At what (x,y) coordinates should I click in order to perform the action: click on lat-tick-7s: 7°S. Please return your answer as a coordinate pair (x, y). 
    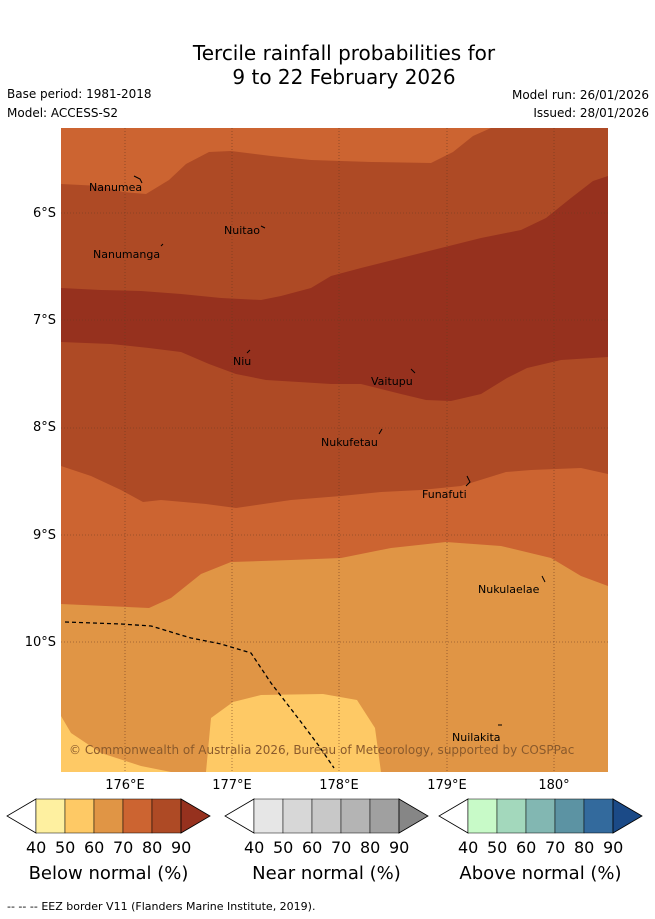
    Looking at the image, I should click on (44, 320).